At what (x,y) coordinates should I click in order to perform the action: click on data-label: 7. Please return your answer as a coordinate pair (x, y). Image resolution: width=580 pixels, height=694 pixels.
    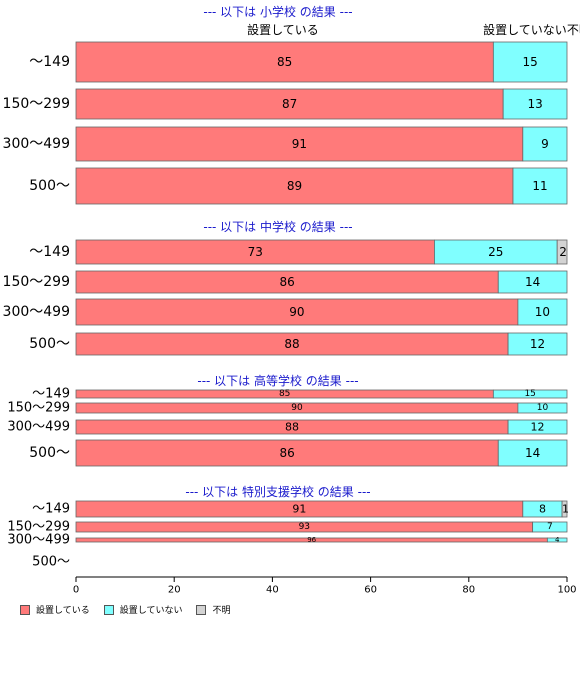
    Looking at the image, I should click on (550, 527).